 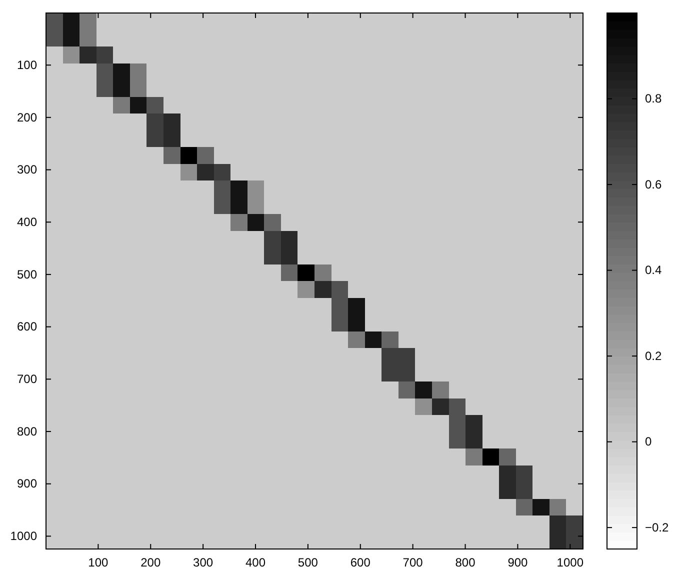 What do you see at coordinates (27, 431) in the screenshot?
I see `y-tick-label: 800` at bounding box center [27, 431].